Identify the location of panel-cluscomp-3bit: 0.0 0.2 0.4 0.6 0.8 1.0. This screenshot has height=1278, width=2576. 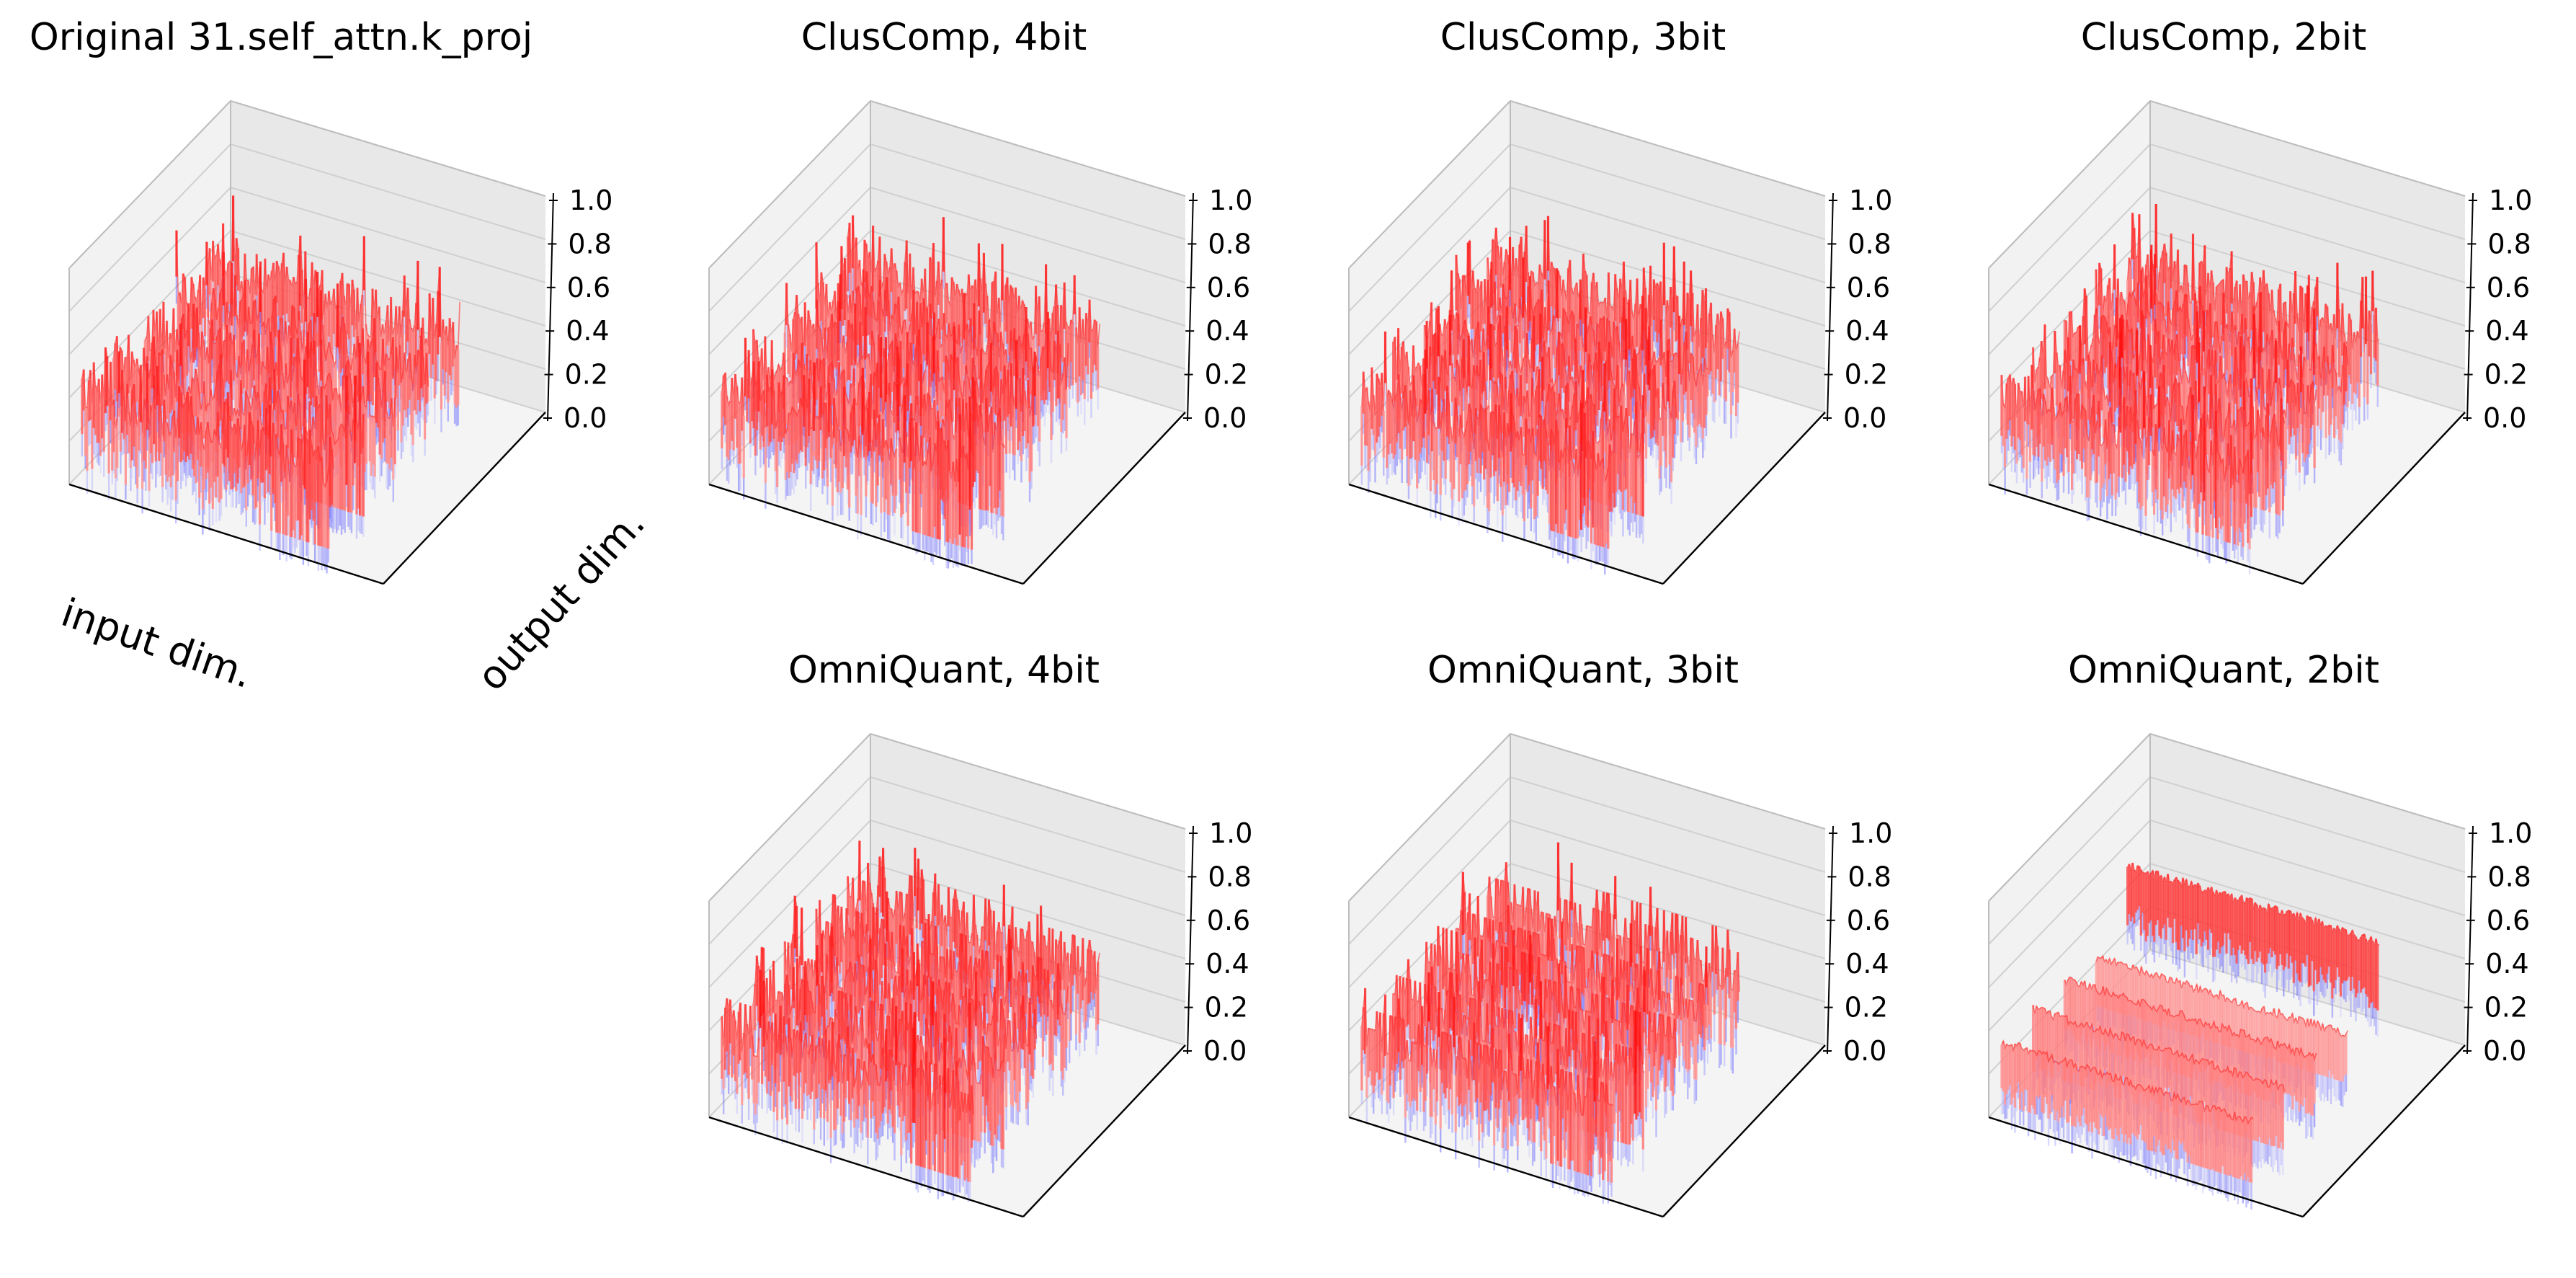
(1620, 342).